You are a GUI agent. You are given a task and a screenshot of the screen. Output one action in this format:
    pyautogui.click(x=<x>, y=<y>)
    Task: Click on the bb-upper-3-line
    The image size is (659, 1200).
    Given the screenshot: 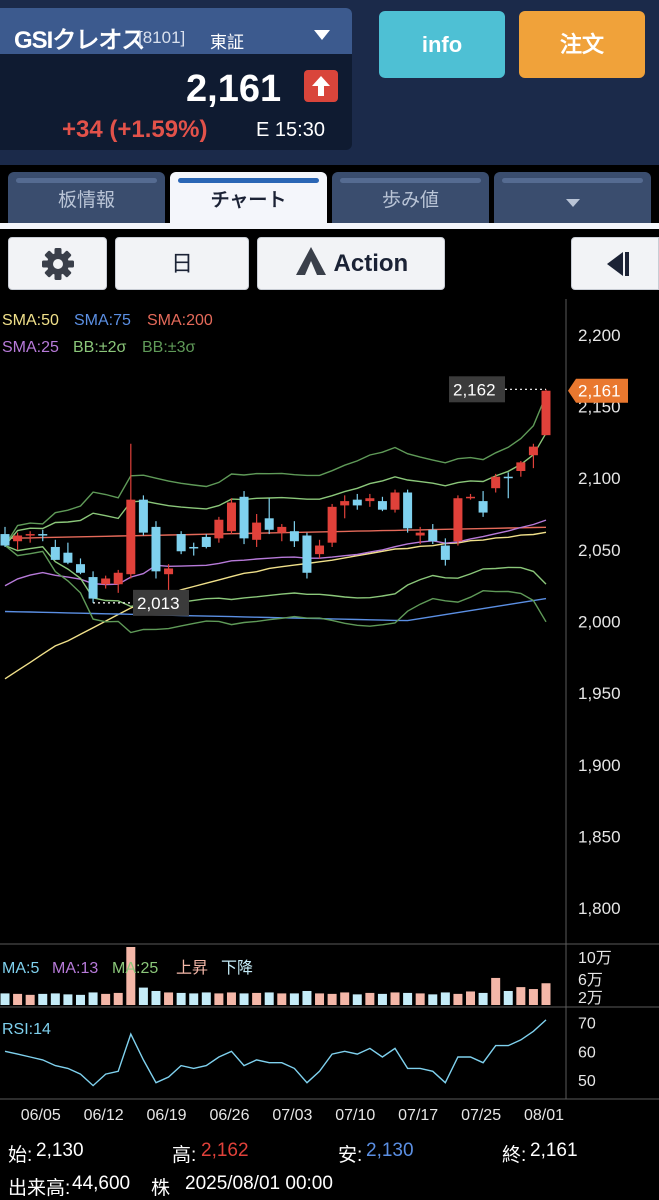 What is the action you would take?
    pyautogui.click(x=275, y=470)
    